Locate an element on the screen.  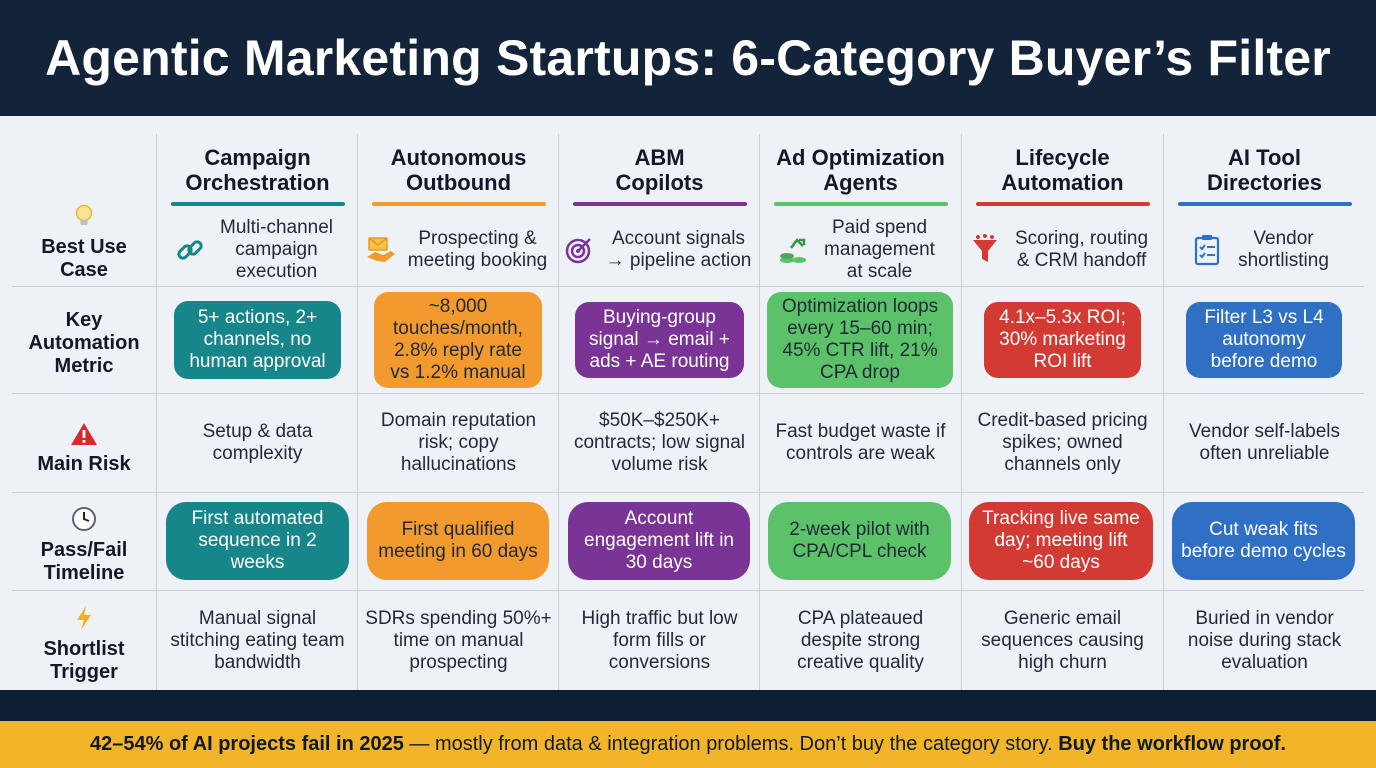
row-label-text: Best Use Case is located at coordinates (84, 258).